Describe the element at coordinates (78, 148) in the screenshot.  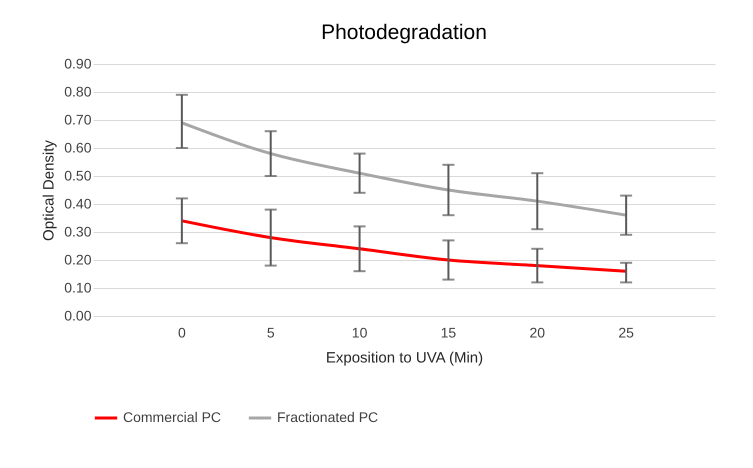
I see `y-tick-label: 0.60` at that location.